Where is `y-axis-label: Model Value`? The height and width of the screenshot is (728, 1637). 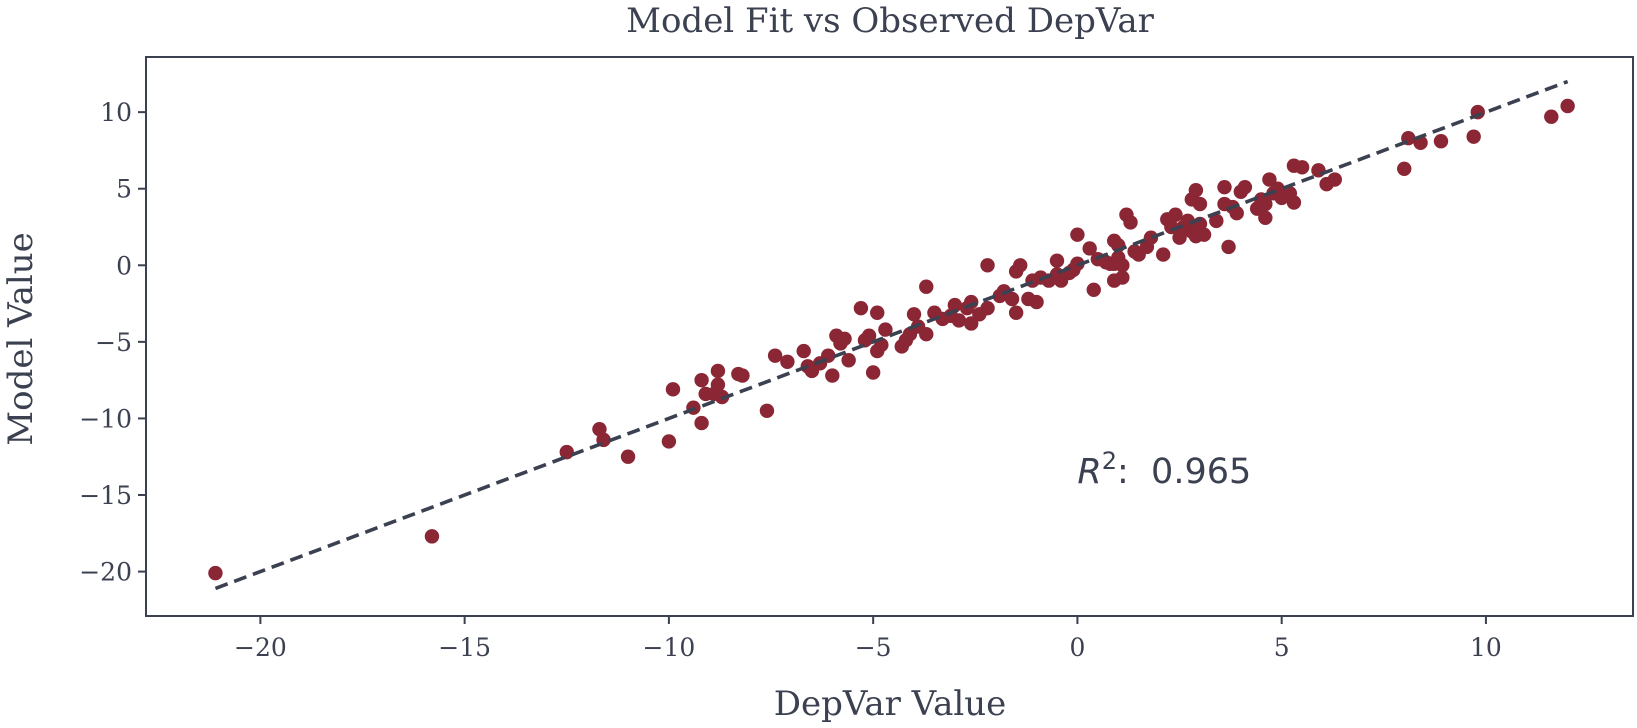
y-axis-label: Model Value is located at coordinates (21, 338).